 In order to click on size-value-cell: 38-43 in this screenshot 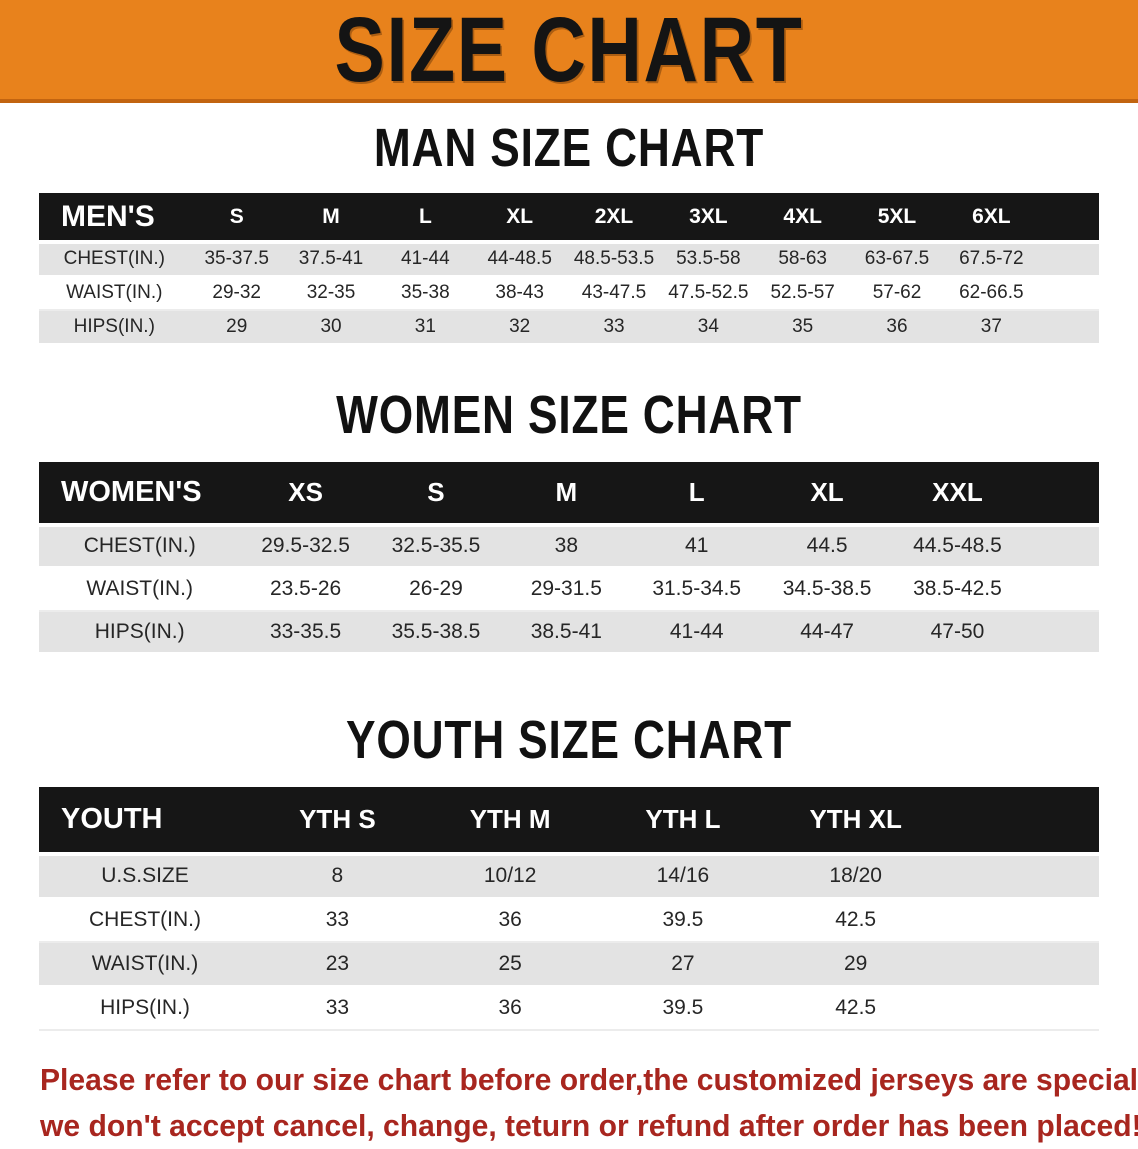, I will do `click(519, 293)`.